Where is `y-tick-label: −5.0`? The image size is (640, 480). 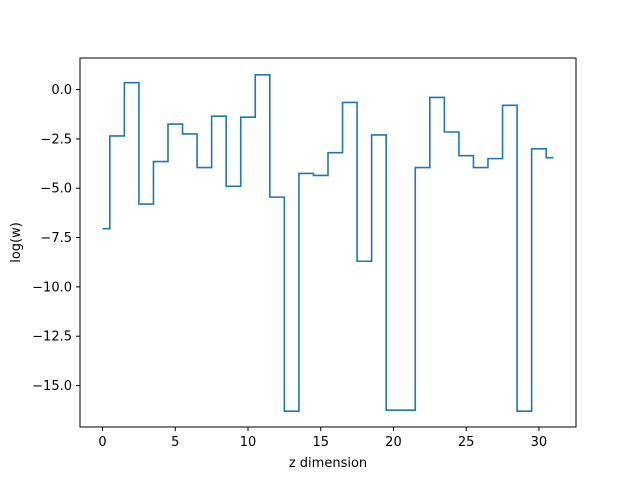 y-tick-label: −5.0 is located at coordinates (56, 189).